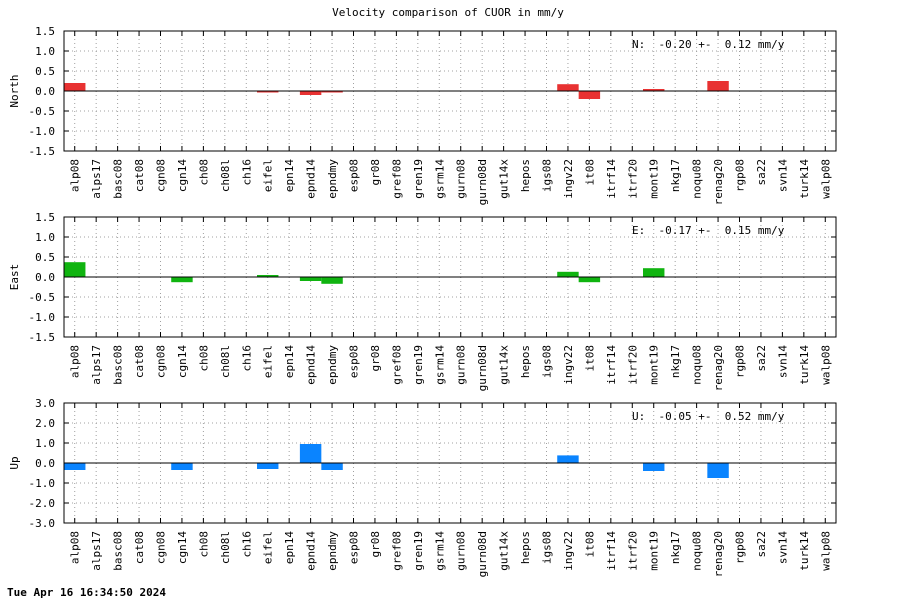 This screenshot has width=900, height=600. I want to click on y-tick-label: -3.0, so click(42, 523).